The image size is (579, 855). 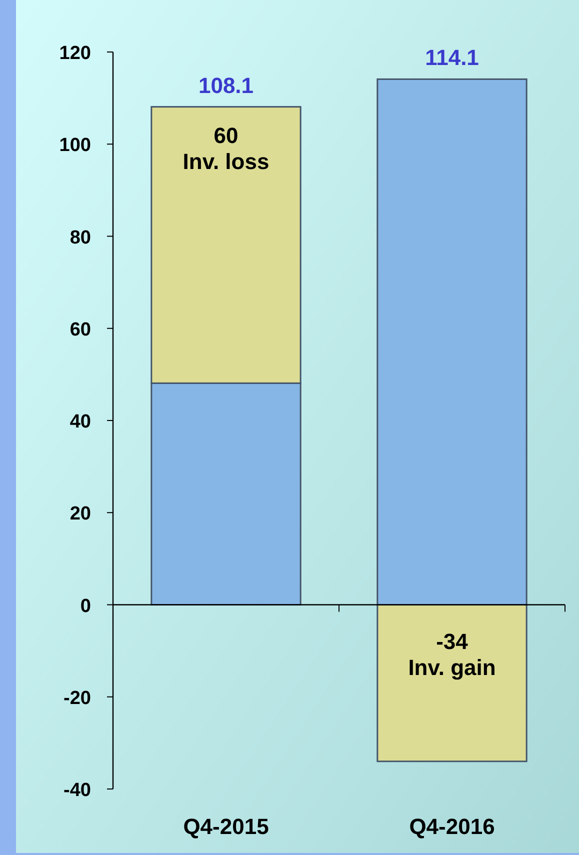 I want to click on y-tick-label: 80, so click(x=80, y=237).